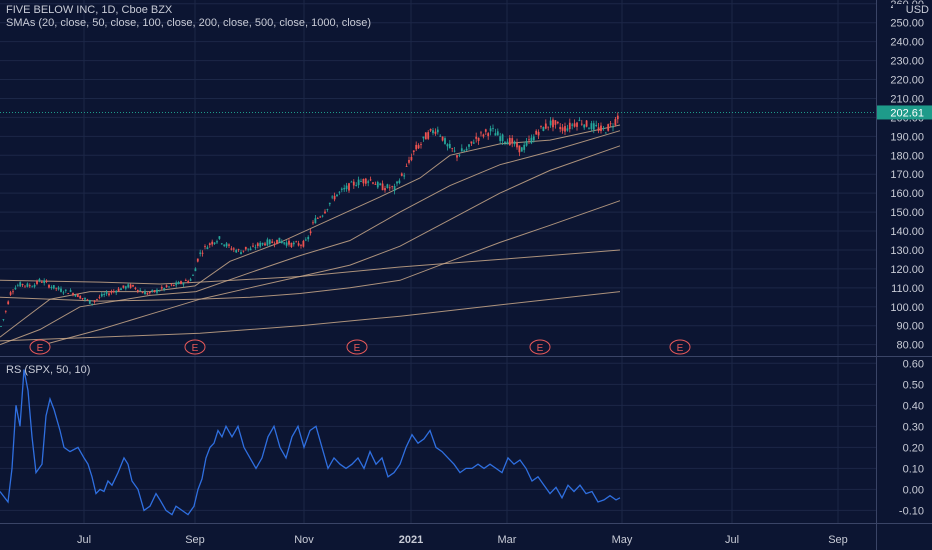  What do you see at coordinates (907, 62) in the screenshot?
I see `price-tick-label: 230.00` at bounding box center [907, 62].